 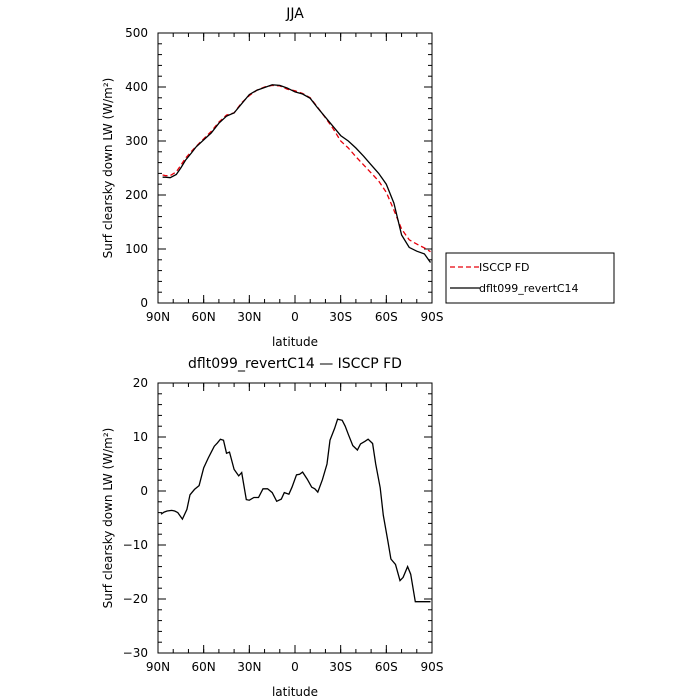 I want to click on series-line-isccp-fd, so click(x=296, y=168).